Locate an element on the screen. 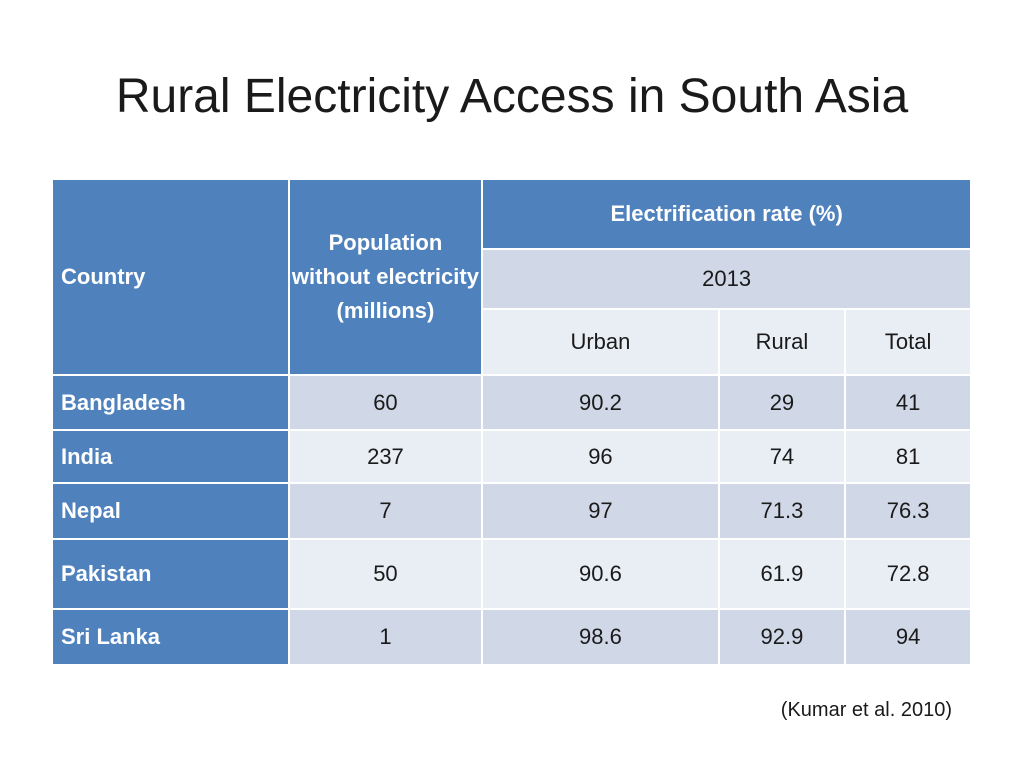 The width and height of the screenshot is (1024, 768). header-rural: Rural is located at coordinates (782, 342).